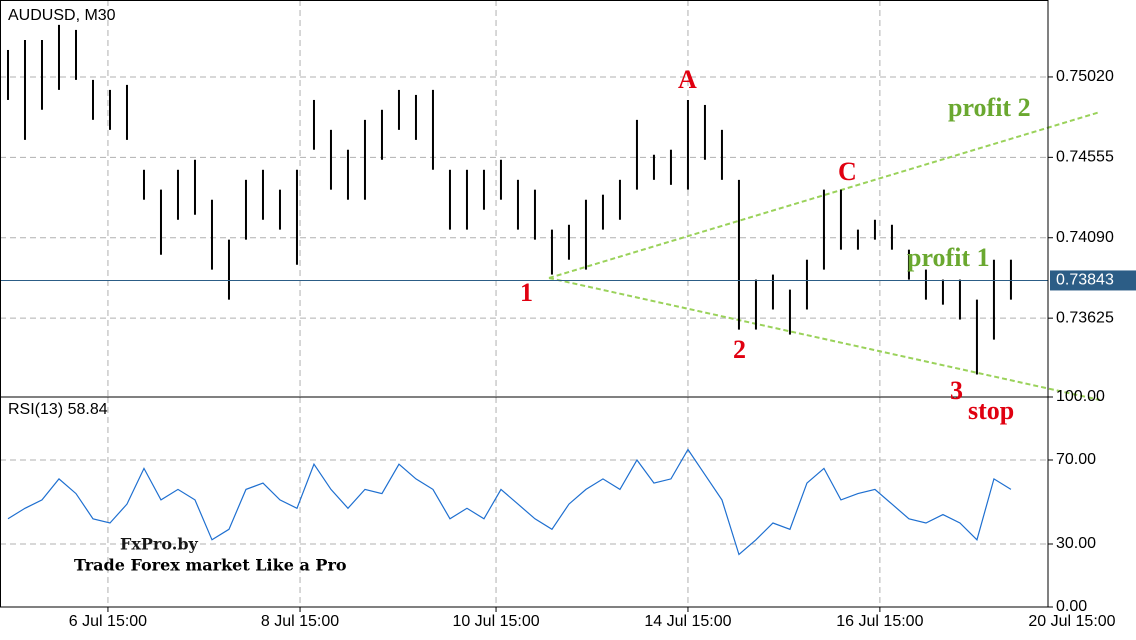  What do you see at coordinates (879, 621) in the screenshot?
I see `x-tick-label: 16 Jul 15:00` at bounding box center [879, 621].